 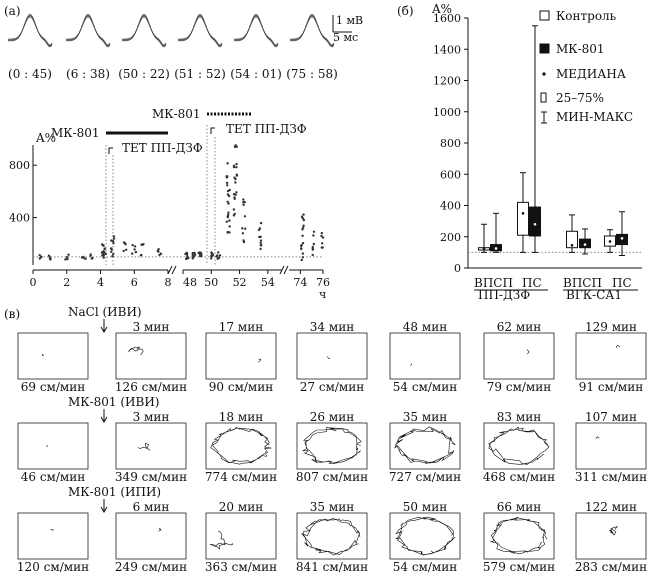 I want to click on trajectory-speed: 120 см/мин, so click(x=53, y=567).